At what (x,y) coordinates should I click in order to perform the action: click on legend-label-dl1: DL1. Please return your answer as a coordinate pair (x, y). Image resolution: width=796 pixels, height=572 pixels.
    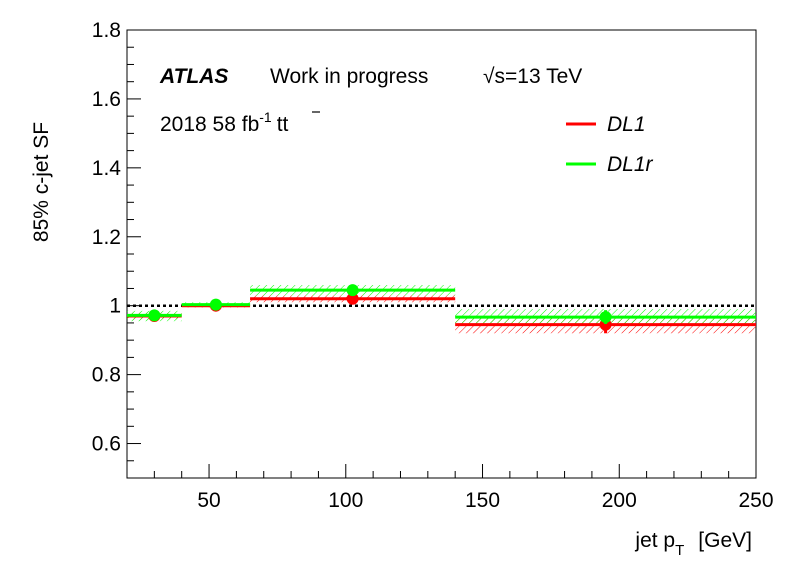
    Looking at the image, I should click on (626, 124).